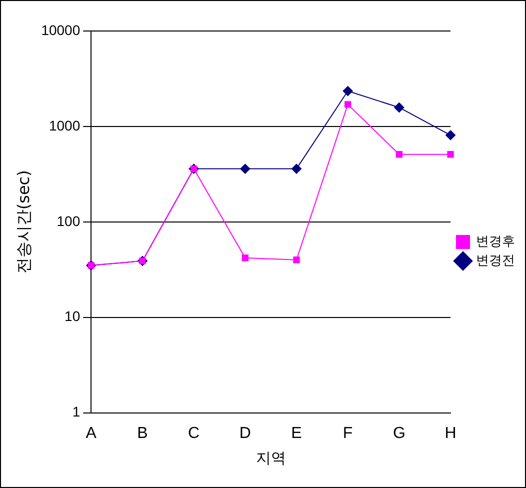 This screenshot has height=488, width=526. Describe the element at coordinates (64, 125) in the screenshot. I see `y-tick-label: 1000` at that location.